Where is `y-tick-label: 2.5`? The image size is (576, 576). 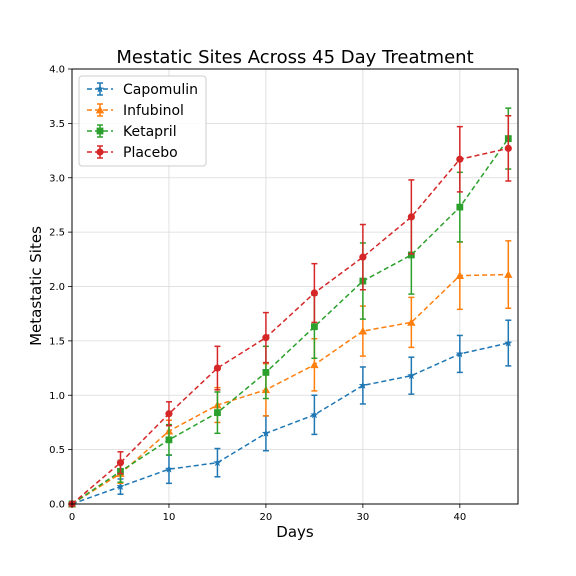 y-tick-label: 2.5 is located at coordinates (57, 233).